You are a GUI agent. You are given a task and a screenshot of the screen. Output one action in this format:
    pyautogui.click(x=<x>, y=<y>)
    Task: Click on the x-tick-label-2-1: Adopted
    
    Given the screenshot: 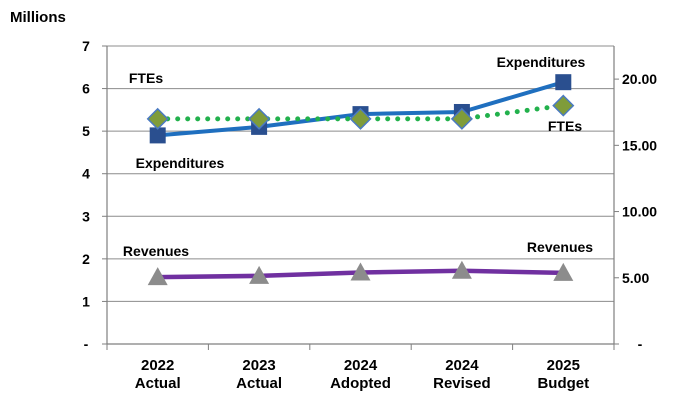 What is the action you would take?
    pyautogui.click(x=360, y=383)
    